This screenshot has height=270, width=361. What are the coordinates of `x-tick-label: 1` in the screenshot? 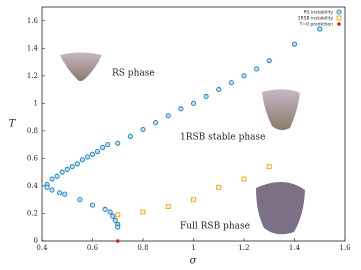 It's located at (193, 248).